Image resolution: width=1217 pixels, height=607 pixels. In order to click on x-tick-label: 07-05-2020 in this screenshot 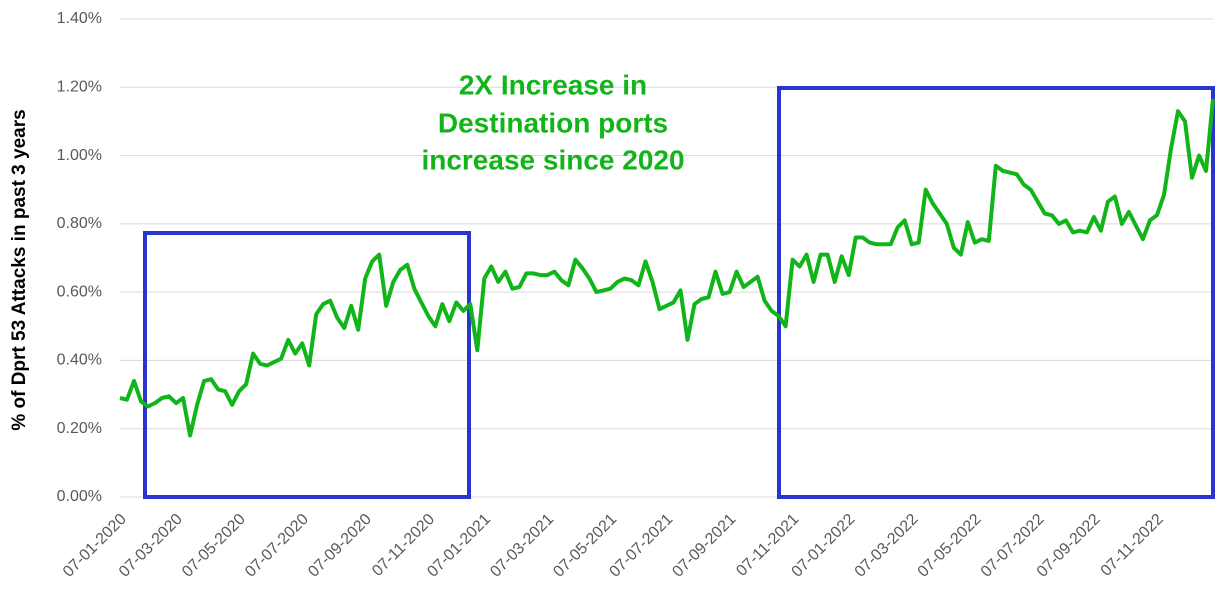, I will do `click(214, 546)`.